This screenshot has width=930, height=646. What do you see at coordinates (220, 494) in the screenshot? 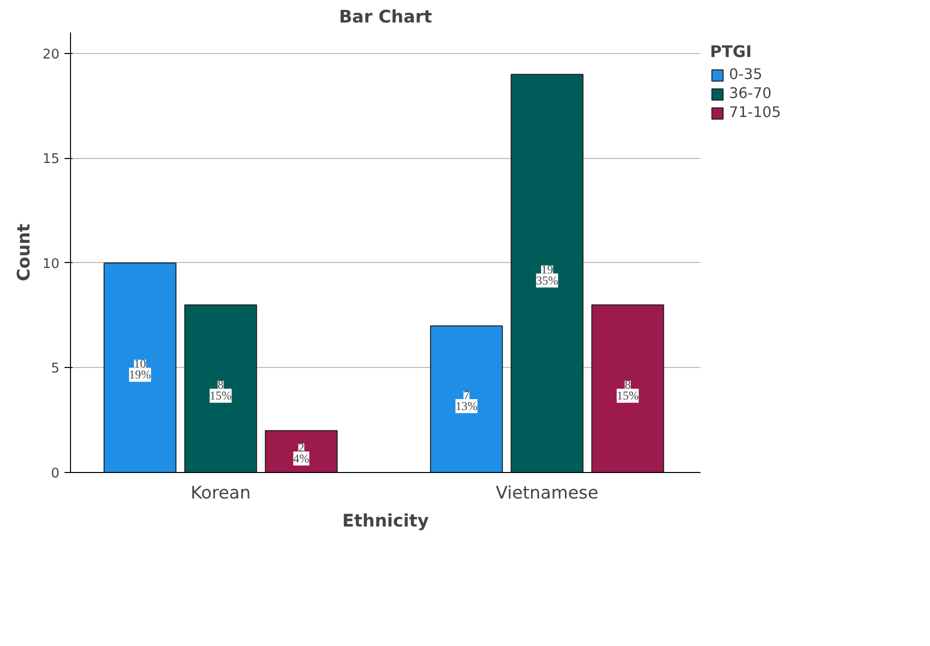
I see `x-tick-label: Korean` at bounding box center [220, 494].